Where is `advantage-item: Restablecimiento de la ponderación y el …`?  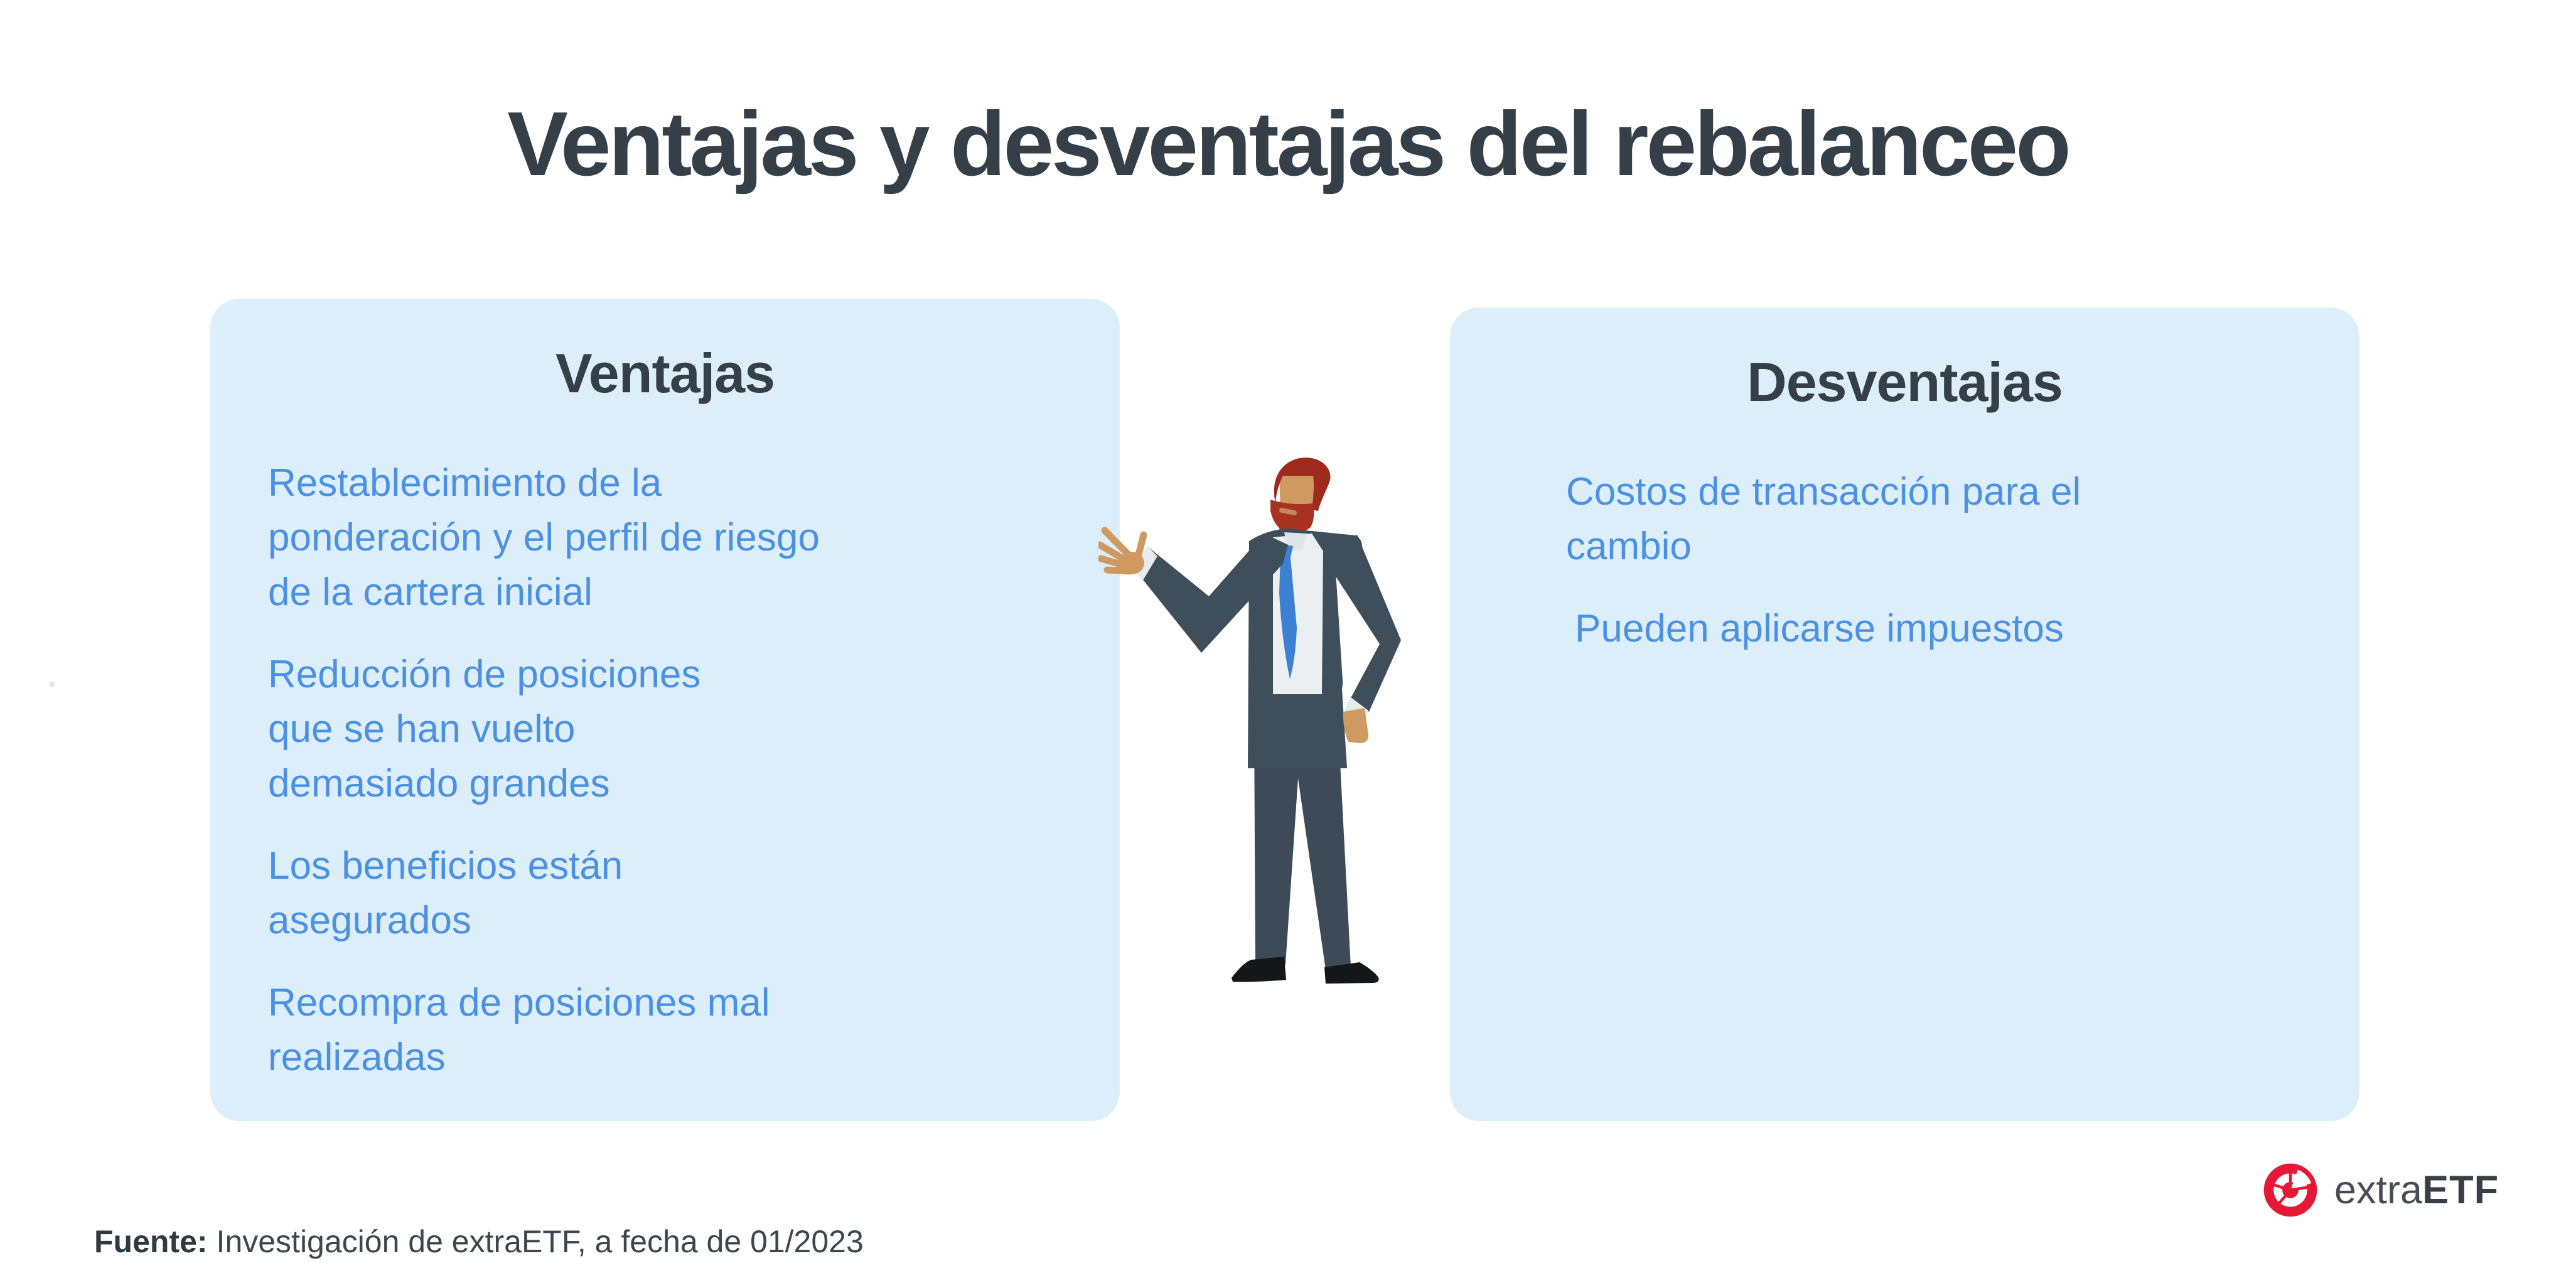 advantage-item: Restablecimiento de la ponderación y el … is located at coordinates (544, 537).